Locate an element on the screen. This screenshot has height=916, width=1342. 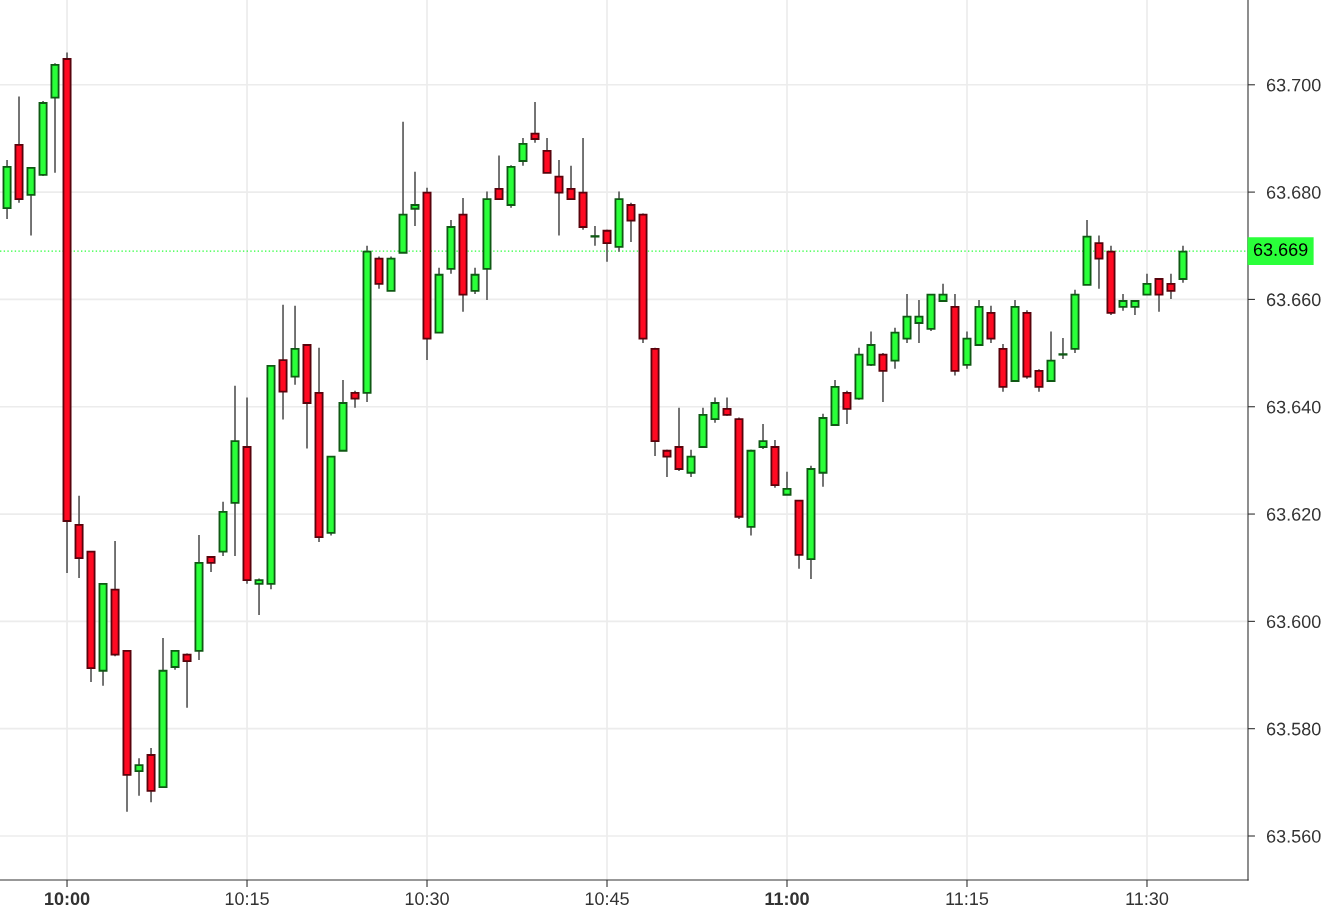
ref-line-label: 63.669 is located at coordinates (1280, 249).